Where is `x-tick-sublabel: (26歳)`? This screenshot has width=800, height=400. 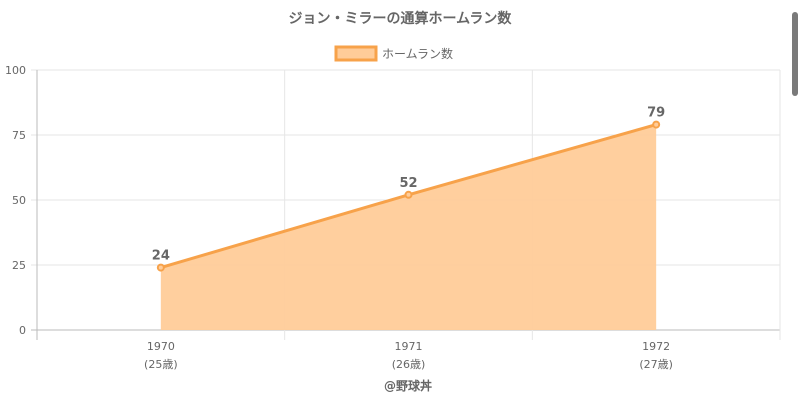
x-tick-sublabel: (26歳) is located at coordinates (409, 364).